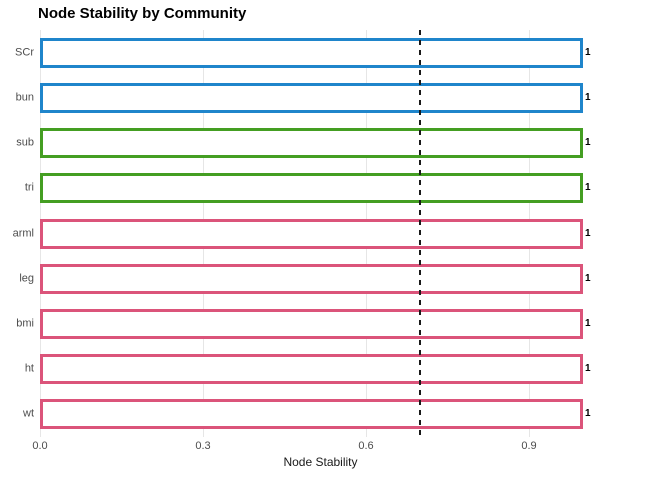  Describe the element at coordinates (588, 187) in the screenshot. I see `bar-value-label-tri: 1` at that location.